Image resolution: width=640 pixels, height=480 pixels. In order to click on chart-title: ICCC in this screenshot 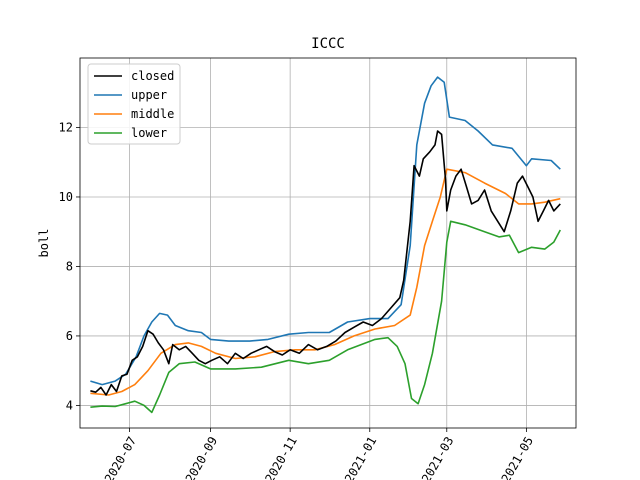, I will do `click(328, 44)`.